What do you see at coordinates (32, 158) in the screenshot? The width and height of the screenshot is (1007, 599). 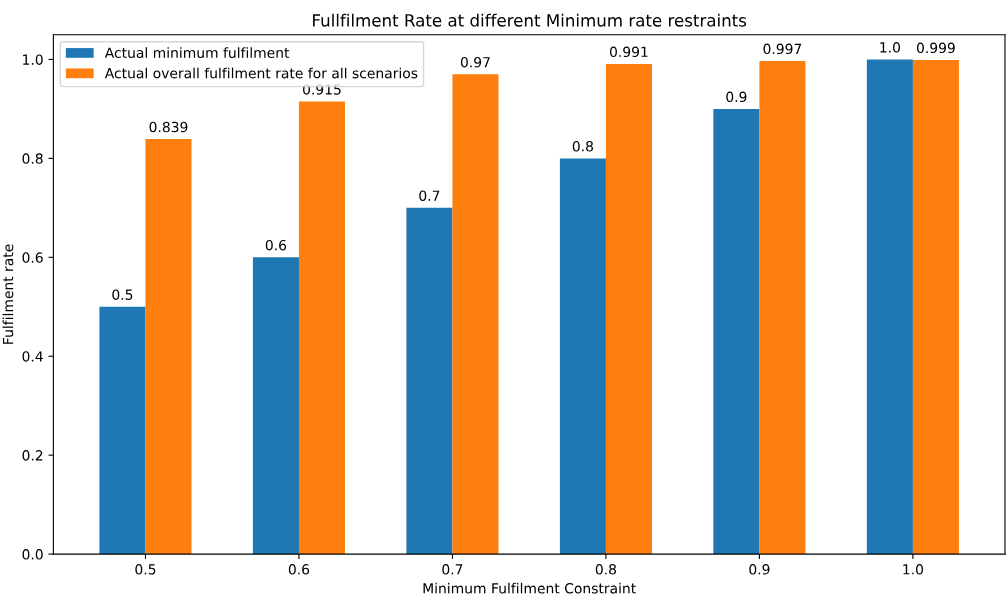 I see `y-tick-label: 0.8` at bounding box center [32, 158].